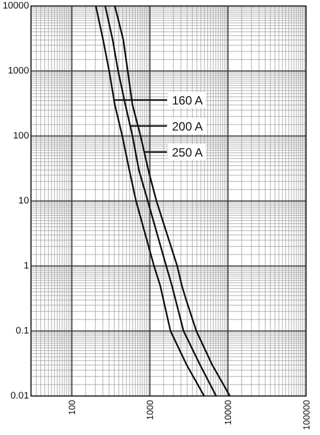 The height and width of the screenshot is (435, 320). What do you see at coordinates (150, 410) in the screenshot?
I see `x-tick-label: 1000` at bounding box center [150, 410].